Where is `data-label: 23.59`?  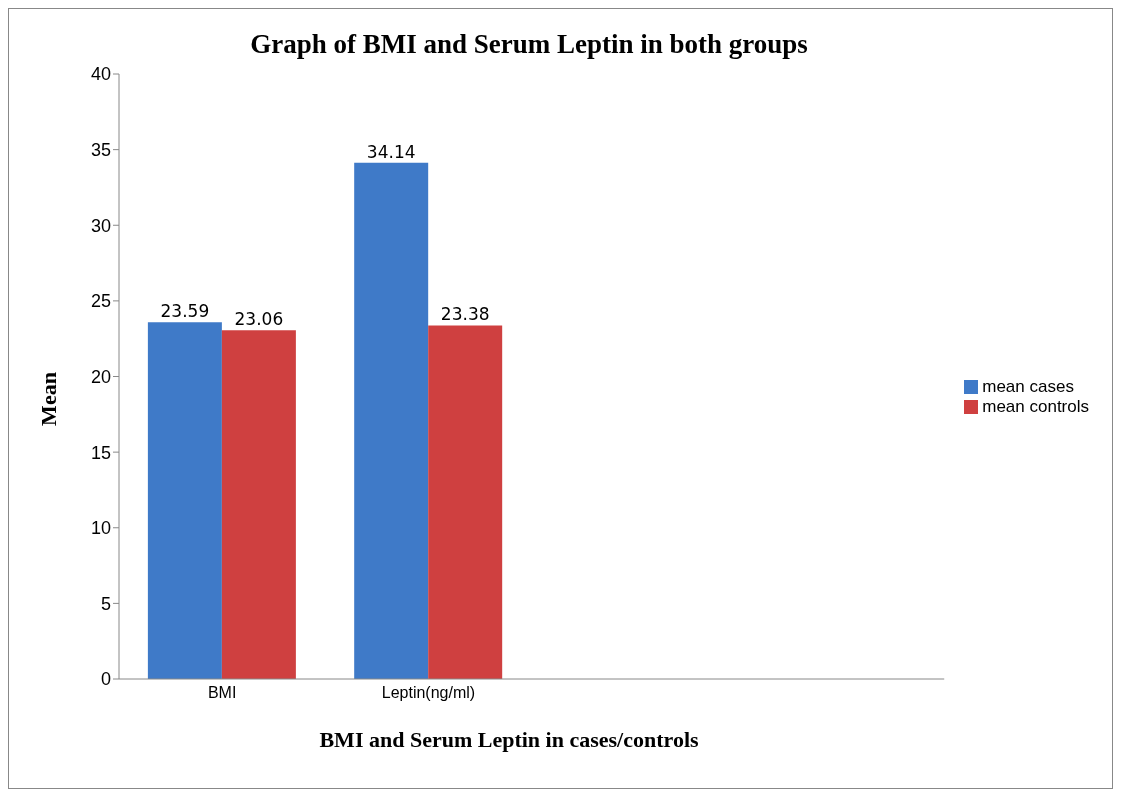 data-label: 23.59 is located at coordinates (185, 311).